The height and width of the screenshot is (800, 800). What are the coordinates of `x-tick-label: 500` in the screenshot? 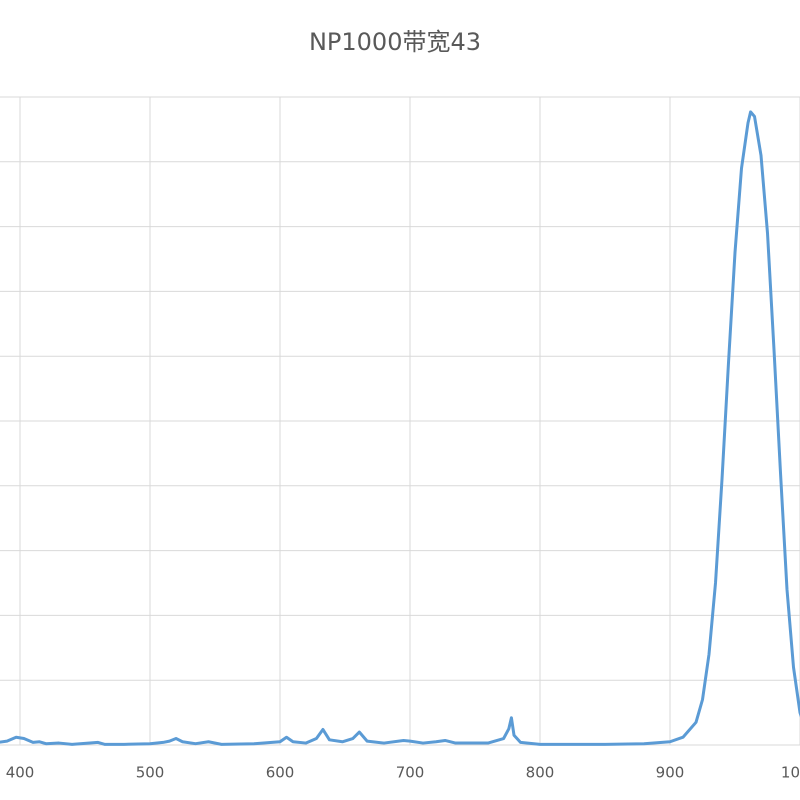 It's located at (150, 773).